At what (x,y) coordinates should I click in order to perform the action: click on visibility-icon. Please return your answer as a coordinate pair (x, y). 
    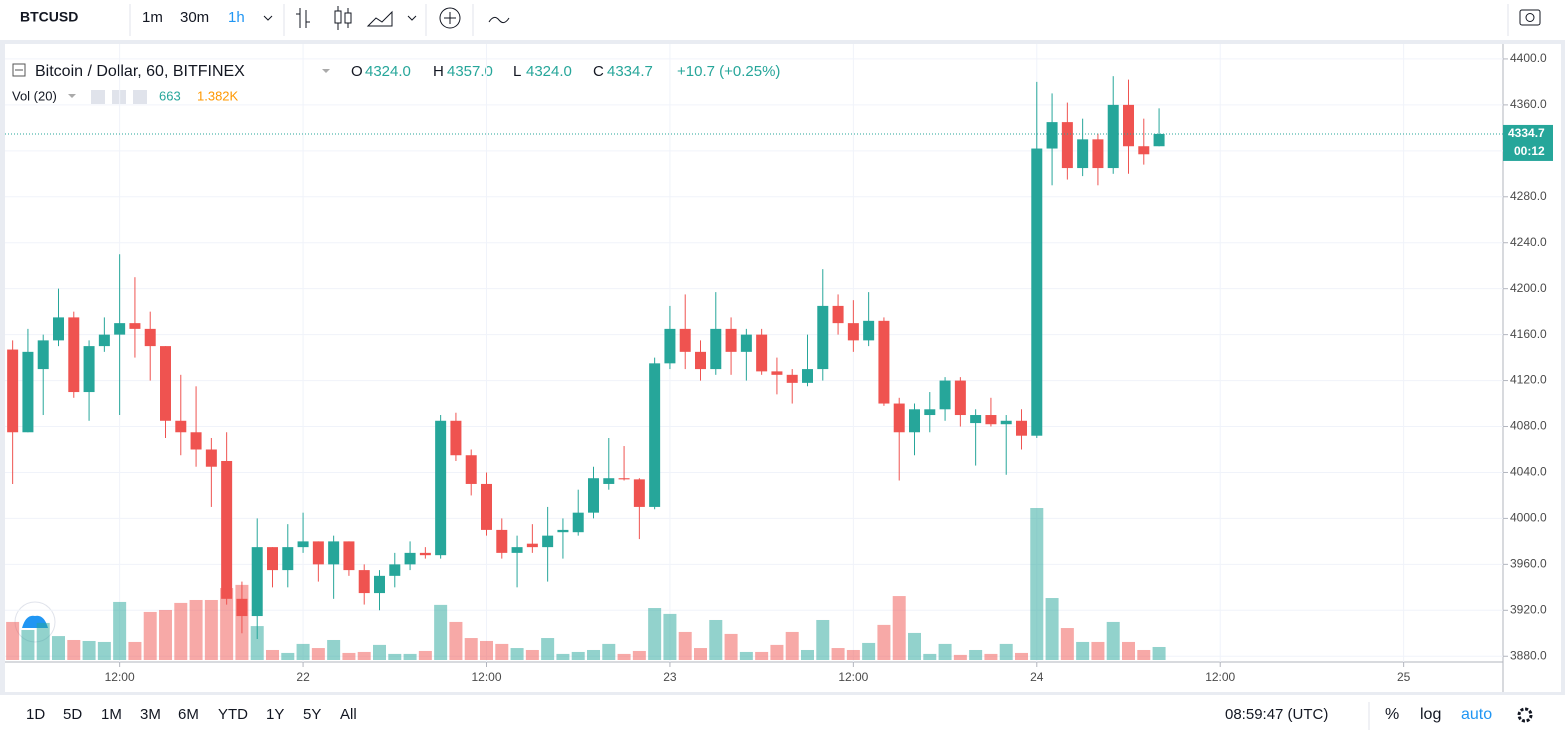
    Looking at the image, I should click on (98, 97).